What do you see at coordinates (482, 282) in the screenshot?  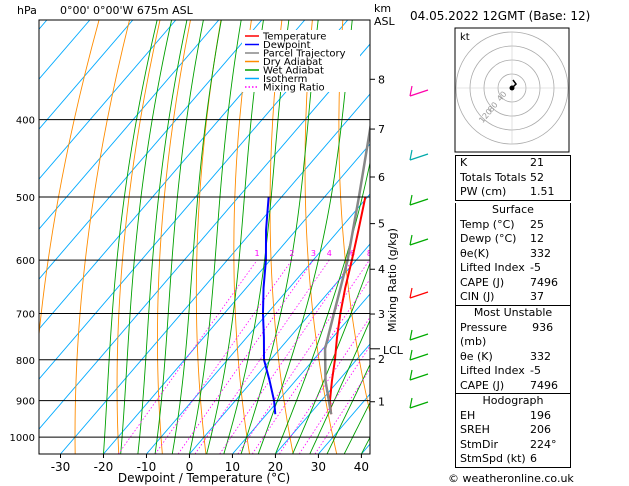 I see `surface-label: CAPE (J)` at bounding box center [482, 282].